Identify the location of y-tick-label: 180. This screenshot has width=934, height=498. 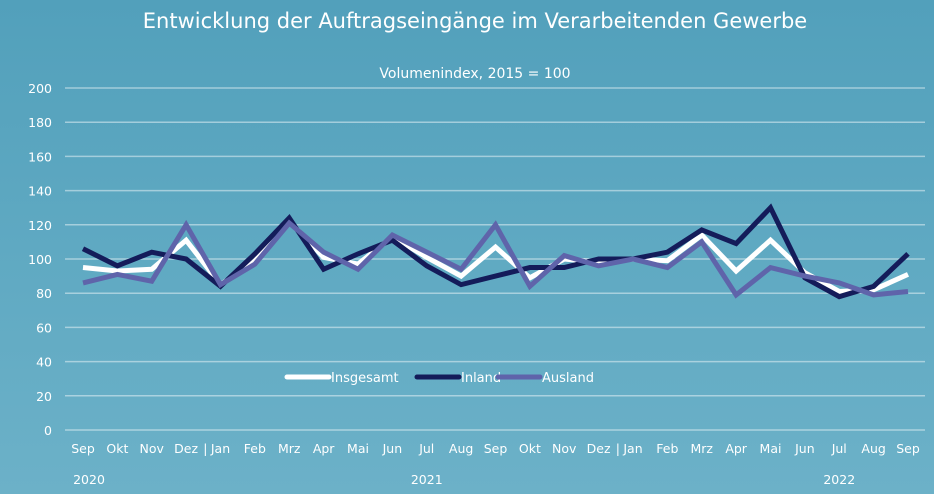
(40, 122).